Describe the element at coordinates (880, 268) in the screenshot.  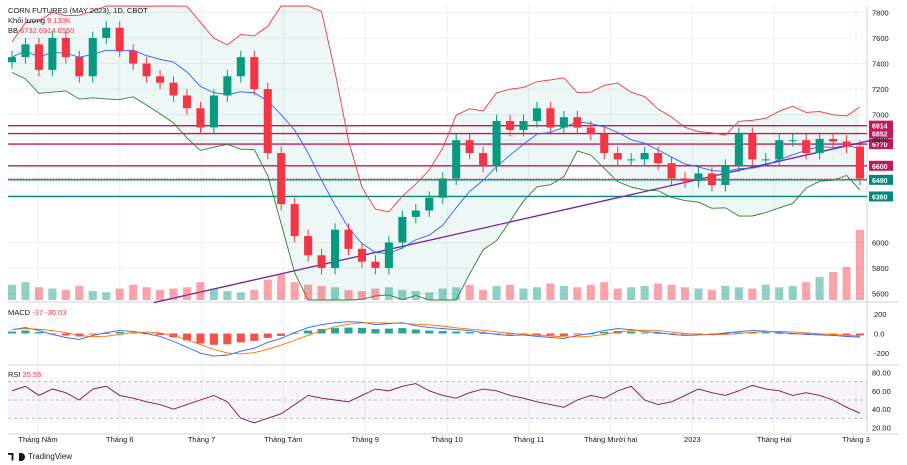
I see `price-tick-label: 5800` at that location.